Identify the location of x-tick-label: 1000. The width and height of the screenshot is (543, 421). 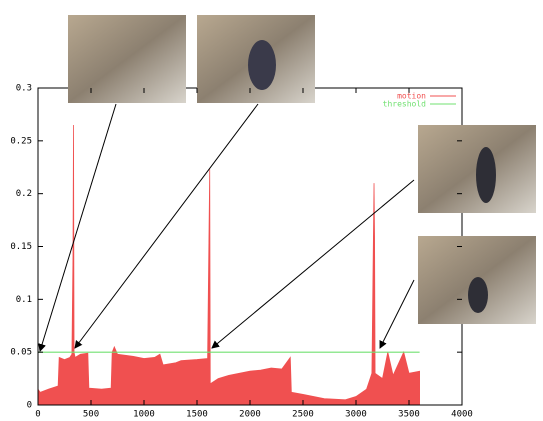
(144, 415).